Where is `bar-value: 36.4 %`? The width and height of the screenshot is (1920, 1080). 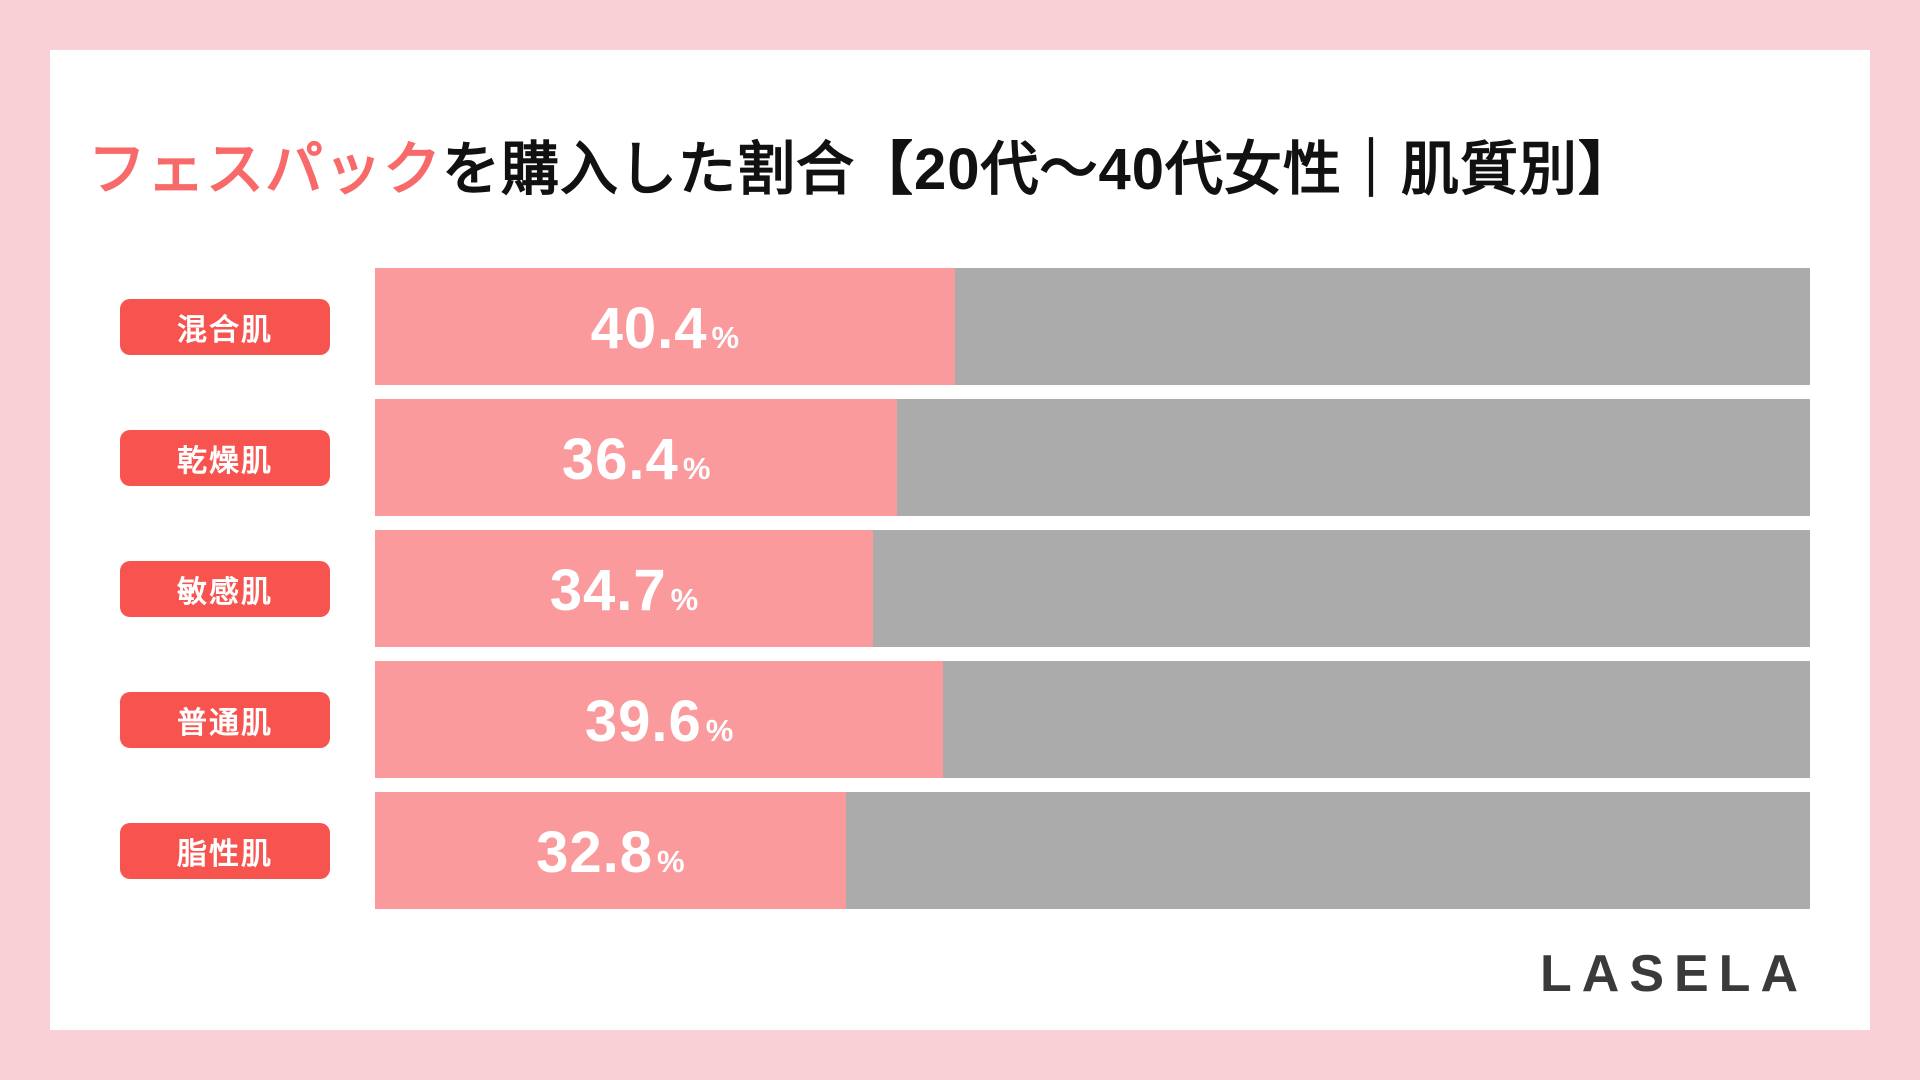
bar-value: 36.4 % is located at coordinates (636, 459).